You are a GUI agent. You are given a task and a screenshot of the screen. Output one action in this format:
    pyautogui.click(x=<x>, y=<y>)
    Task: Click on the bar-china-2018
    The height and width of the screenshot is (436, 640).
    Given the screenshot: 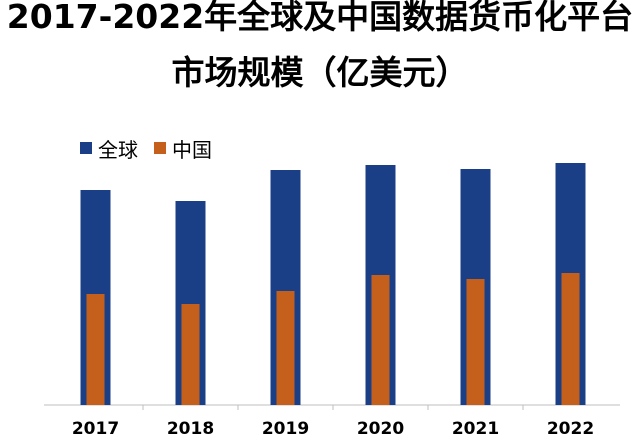 What is the action you would take?
    pyautogui.click(x=190, y=354)
    